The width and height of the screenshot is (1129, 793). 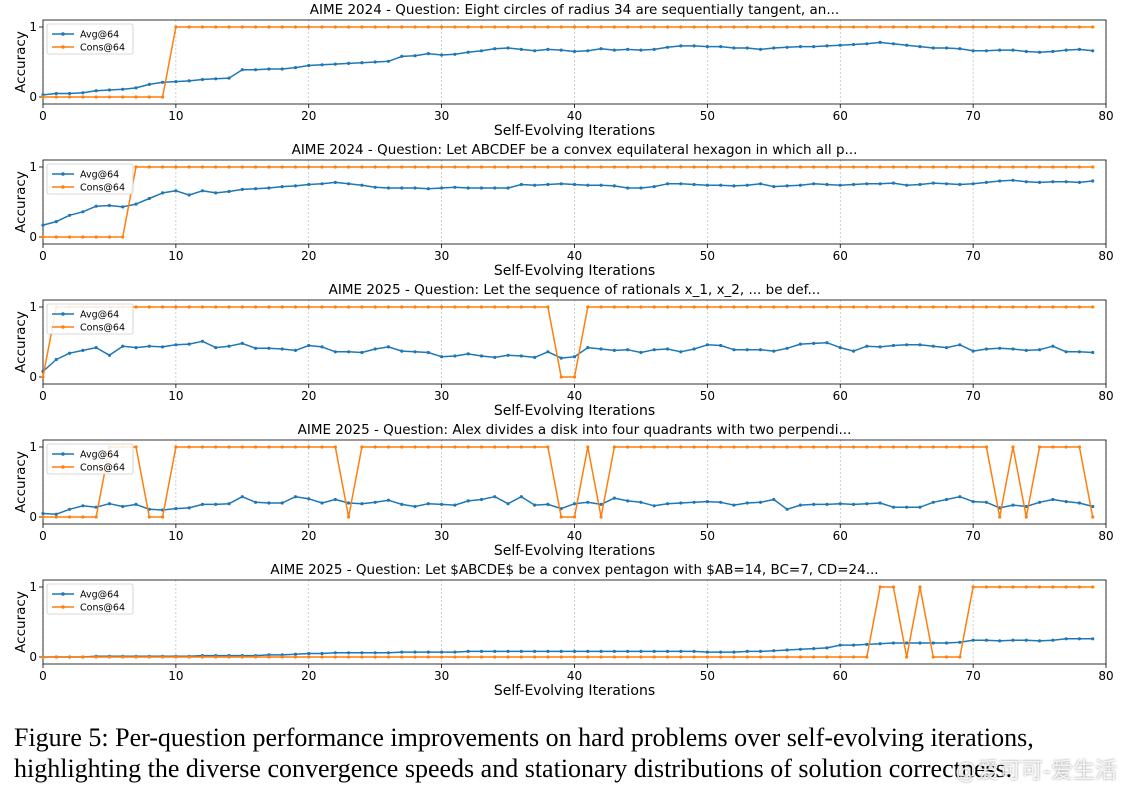 I want to click on legend-label: Cons@64, so click(x=102, y=608).